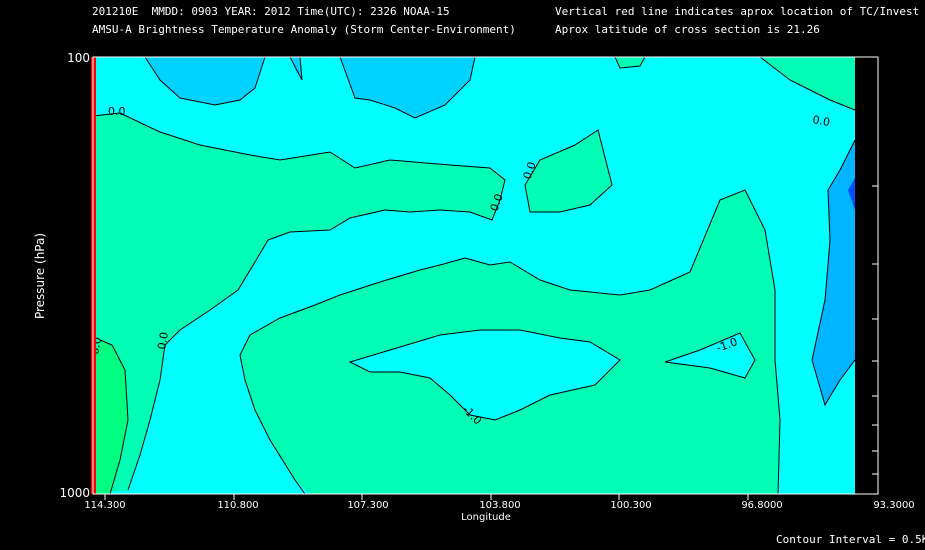 Image resolution: width=925 pixels, height=550 pixels. I want to click on x-tick-label: 93.3000, so click(893, 505).